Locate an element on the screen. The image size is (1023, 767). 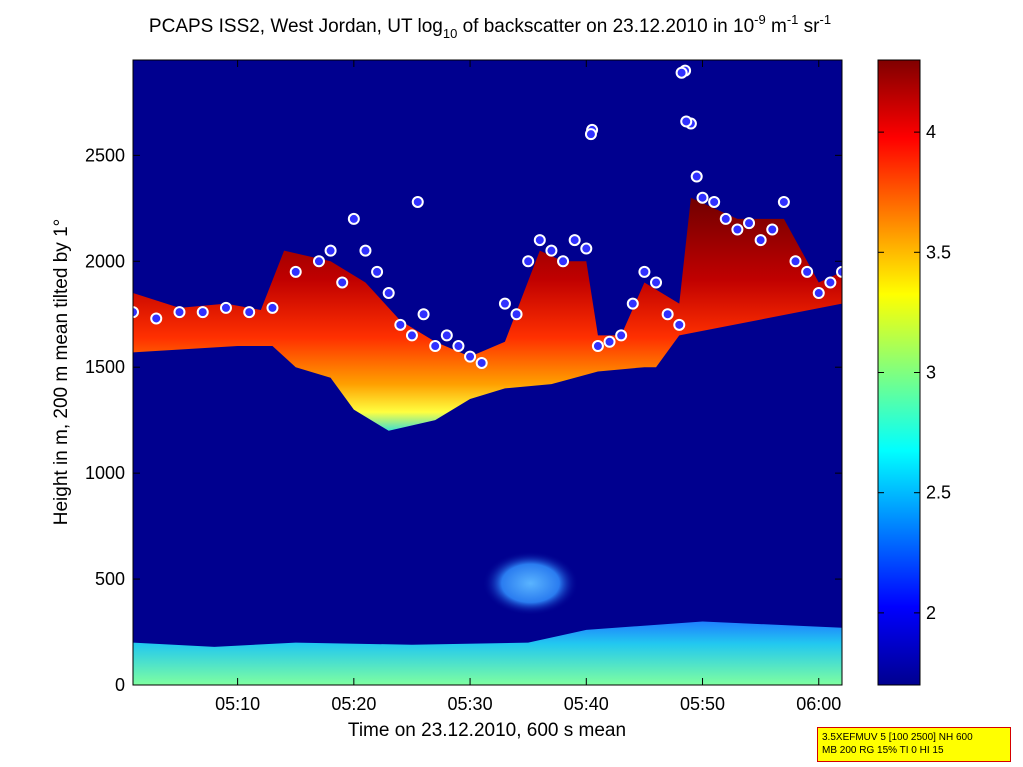
colorbar-tick-label: 2.5 is located at coordinates (938, 493).